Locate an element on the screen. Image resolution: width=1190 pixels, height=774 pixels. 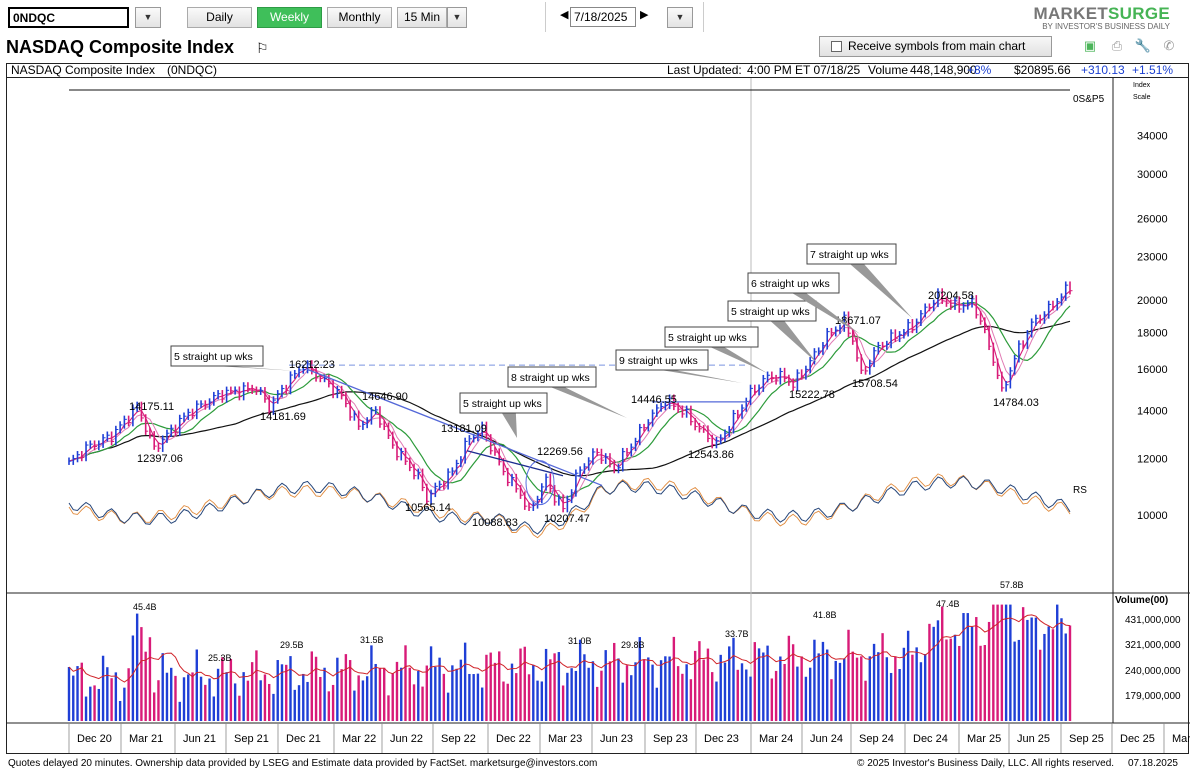
price-label: 20204.58 is located at coordinates (951, 296).